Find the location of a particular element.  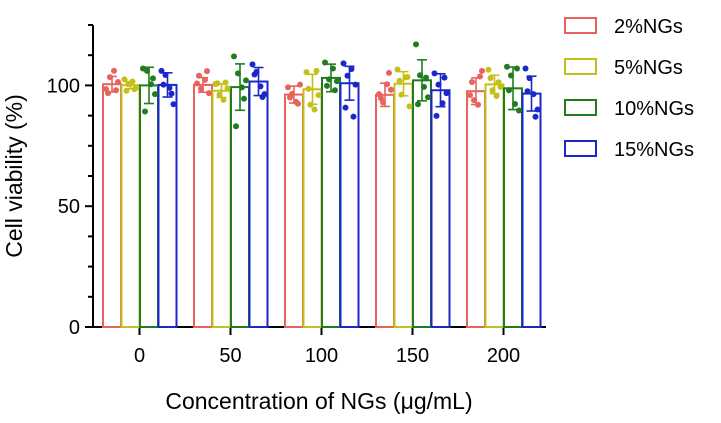

y-tick-label: 50 is located at coordinates (69, 207).